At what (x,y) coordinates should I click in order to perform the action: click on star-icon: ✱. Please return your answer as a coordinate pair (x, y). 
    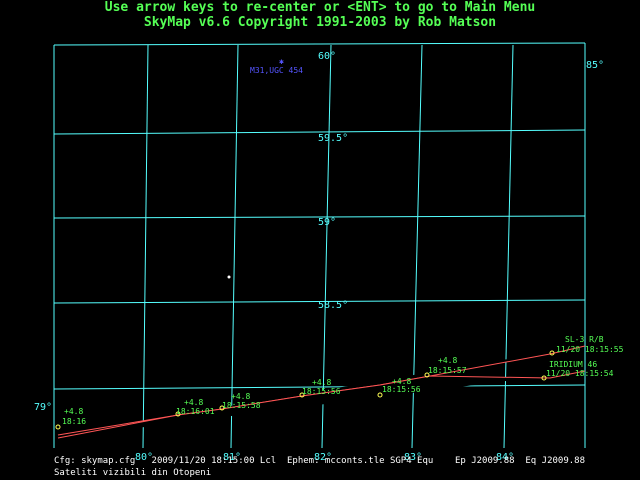
    Looking at the image, I should click on (281, 61).